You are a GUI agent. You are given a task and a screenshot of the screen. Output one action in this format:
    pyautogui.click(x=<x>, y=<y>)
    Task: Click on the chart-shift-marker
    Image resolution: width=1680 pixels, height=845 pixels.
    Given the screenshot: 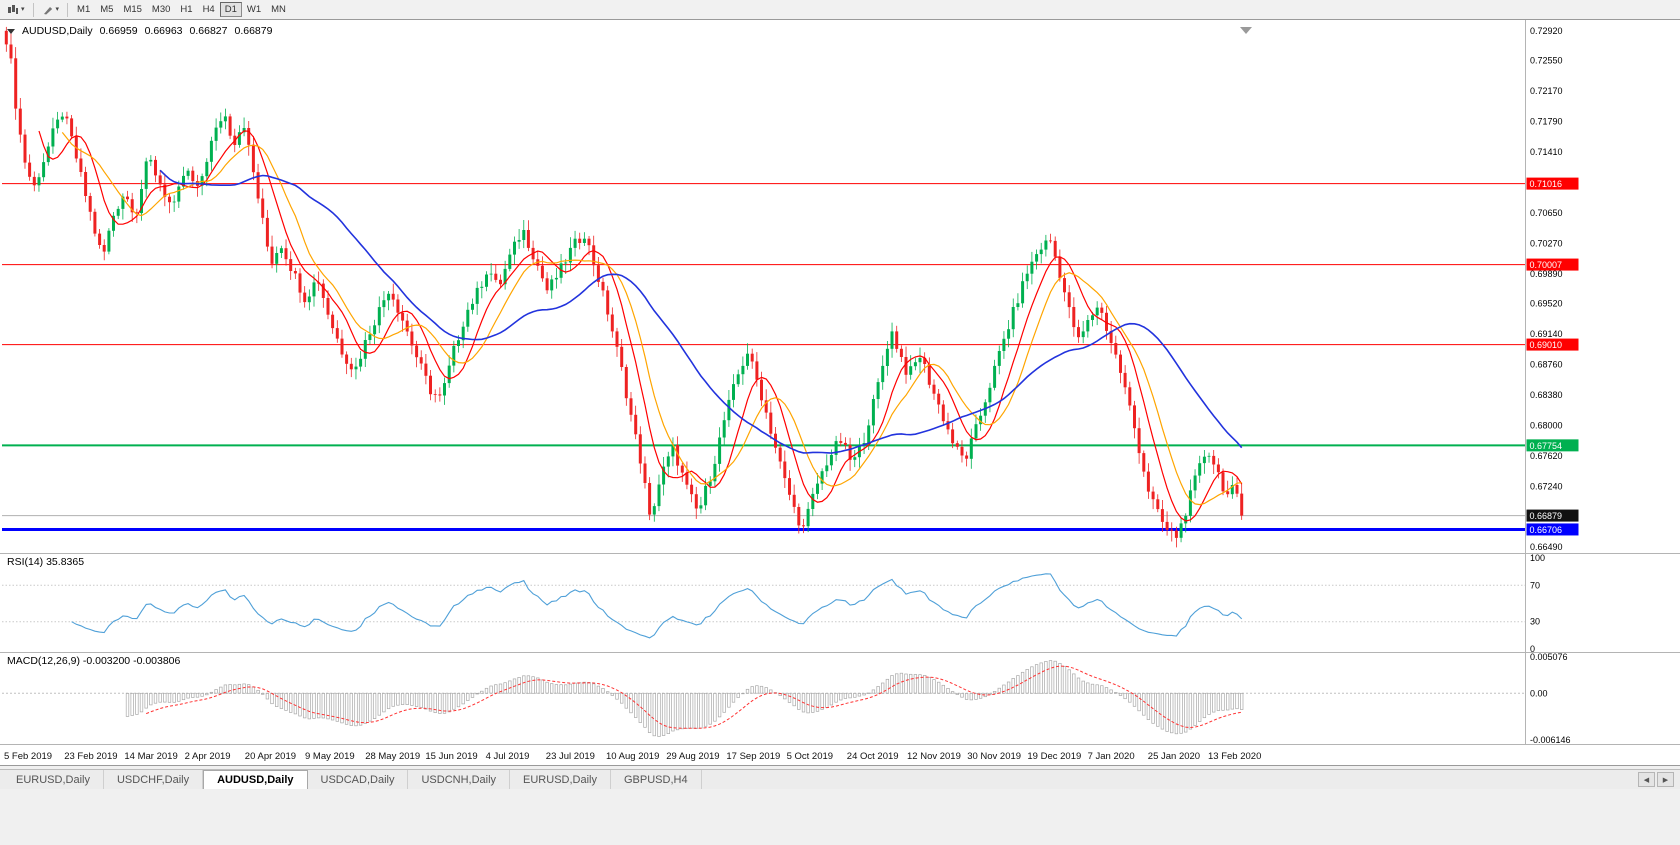 What is the action you would take?
    pyautogui.click(x=1246, y=30)
    